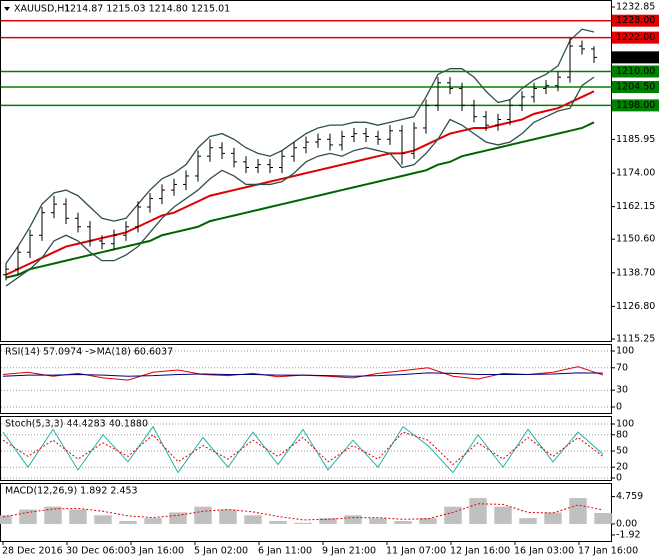 The image size is (660, 560). I want to click on y-tick-label: 20, so click(622, 467).